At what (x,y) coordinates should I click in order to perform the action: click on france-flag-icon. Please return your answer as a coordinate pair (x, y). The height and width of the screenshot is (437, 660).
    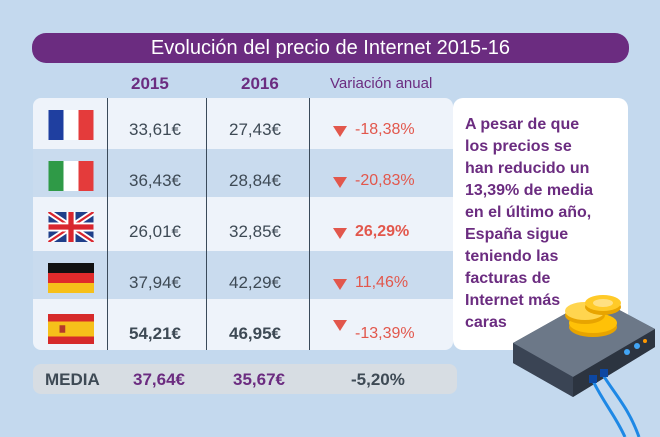
    Looking at the image, I should click on (71, 125).